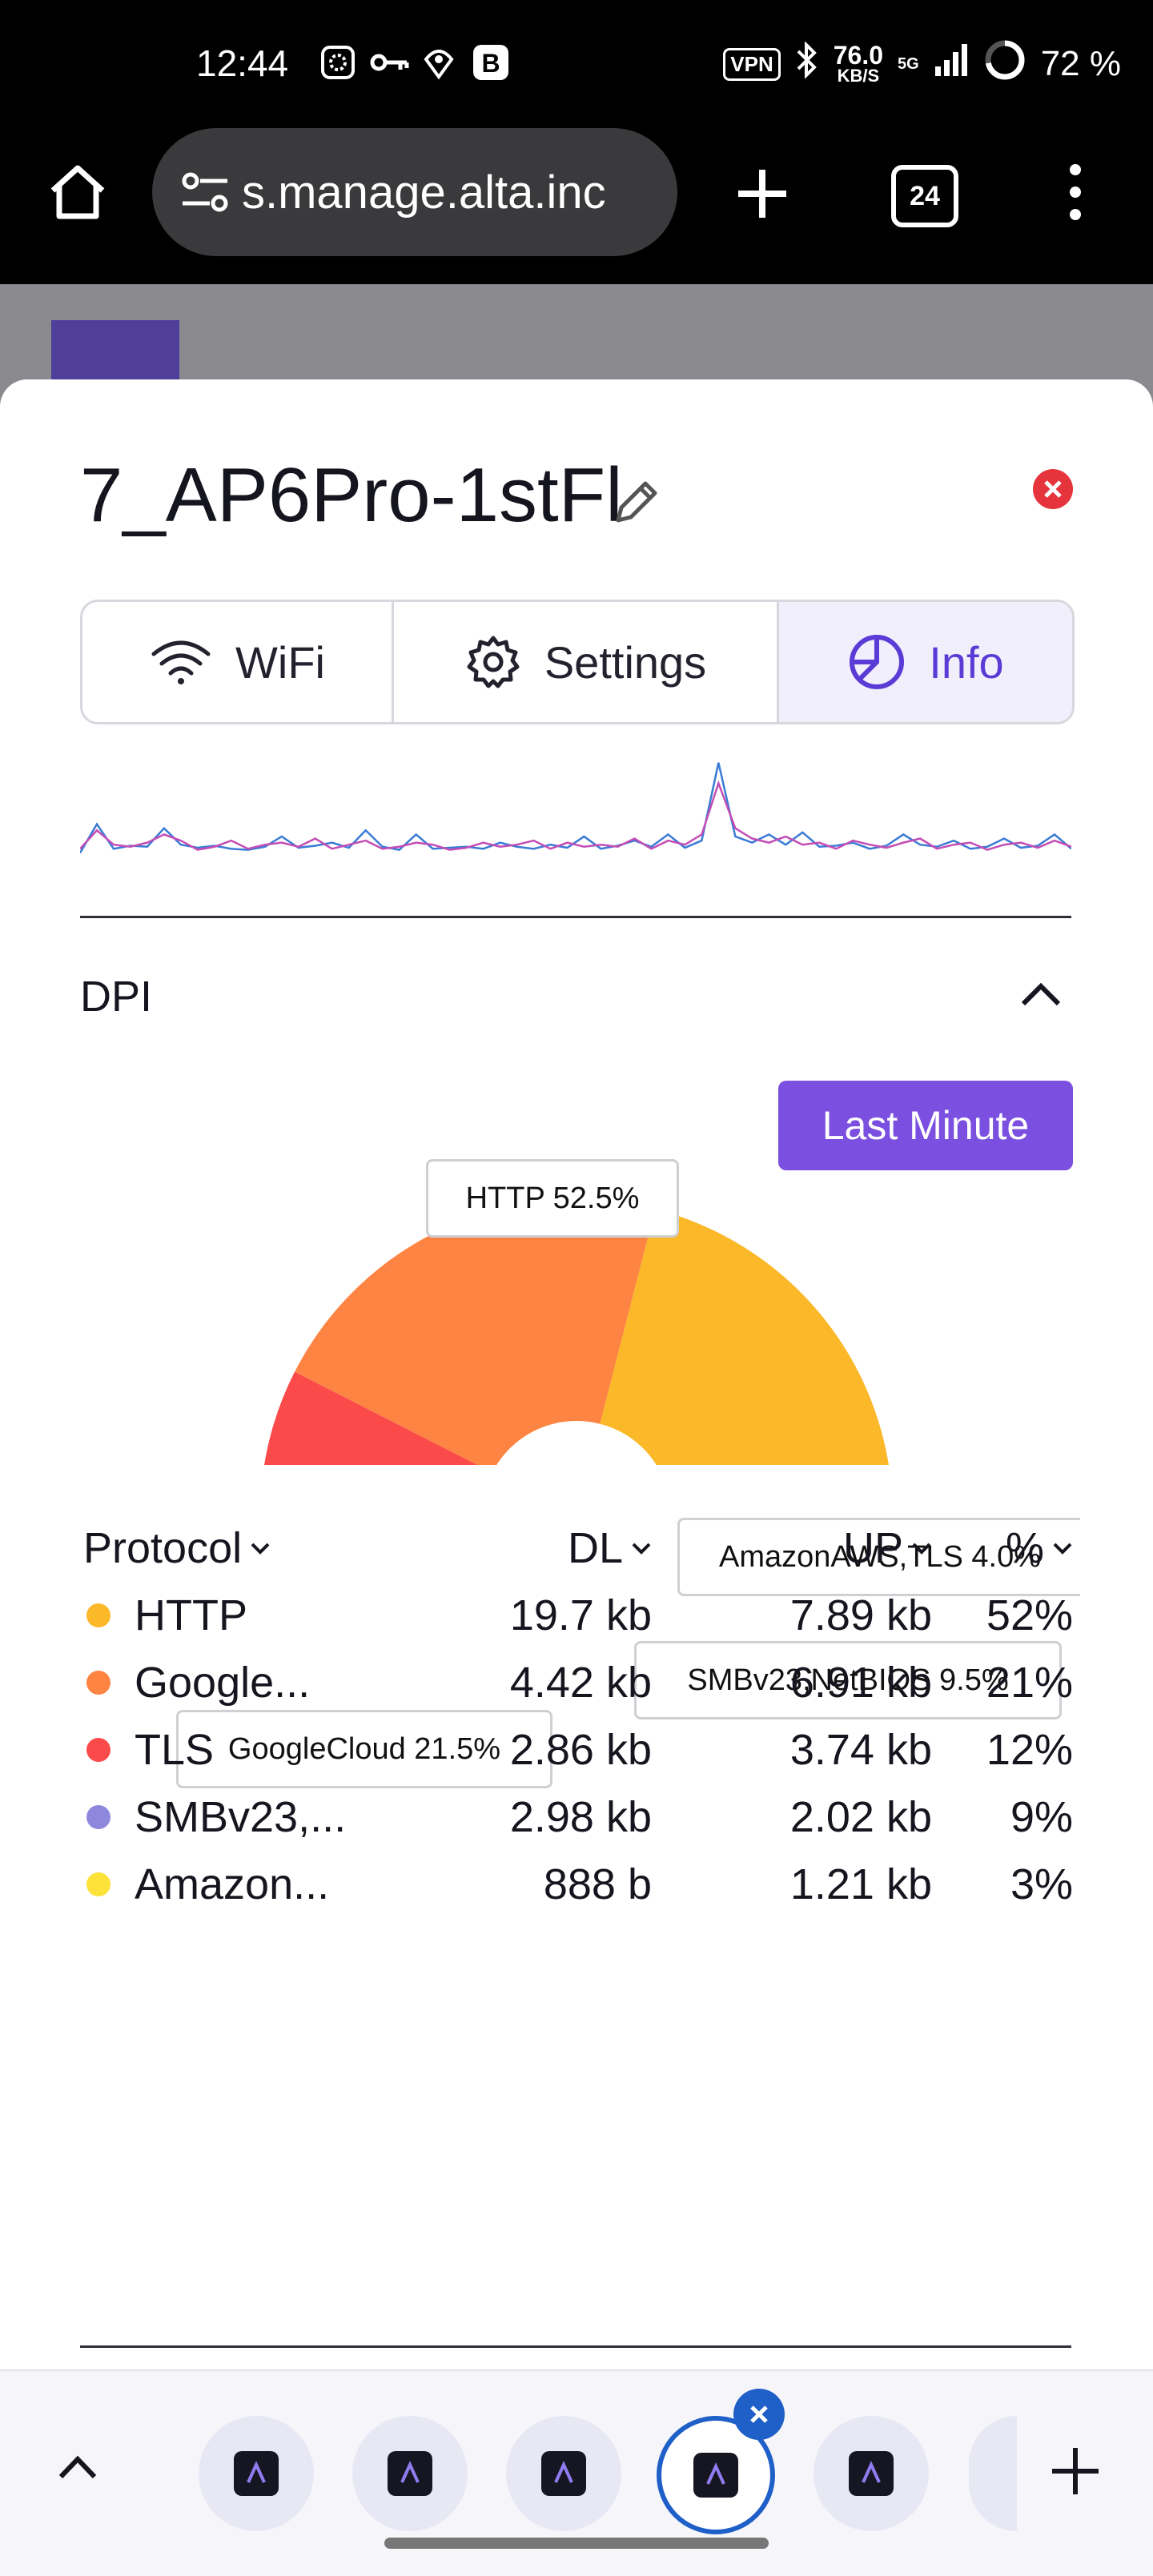  Describe the element at coordinates (175, 1750) in the screenshot. I see `protocol-name: TLS` at that location.